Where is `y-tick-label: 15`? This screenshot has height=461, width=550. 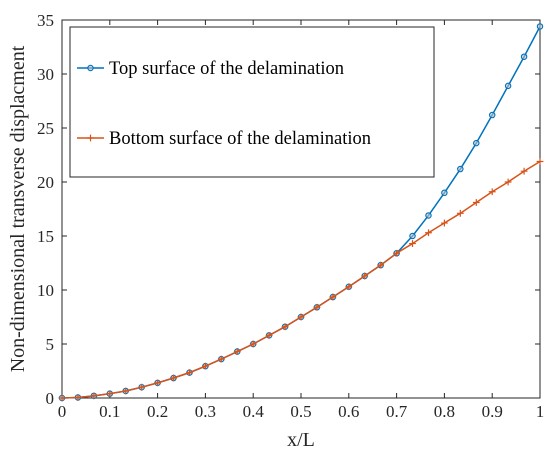 y-tick-label: 15 is located at coordinates (45, 236).